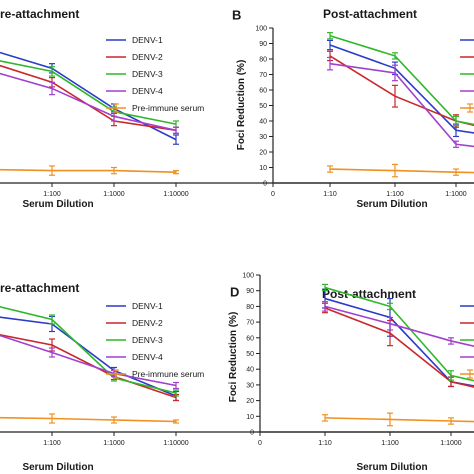 The width and height of the screenshot is (474, 474). Describe the element at coordinates (234, 292) in the screenshot. I see `panel-letter: D` at that location.